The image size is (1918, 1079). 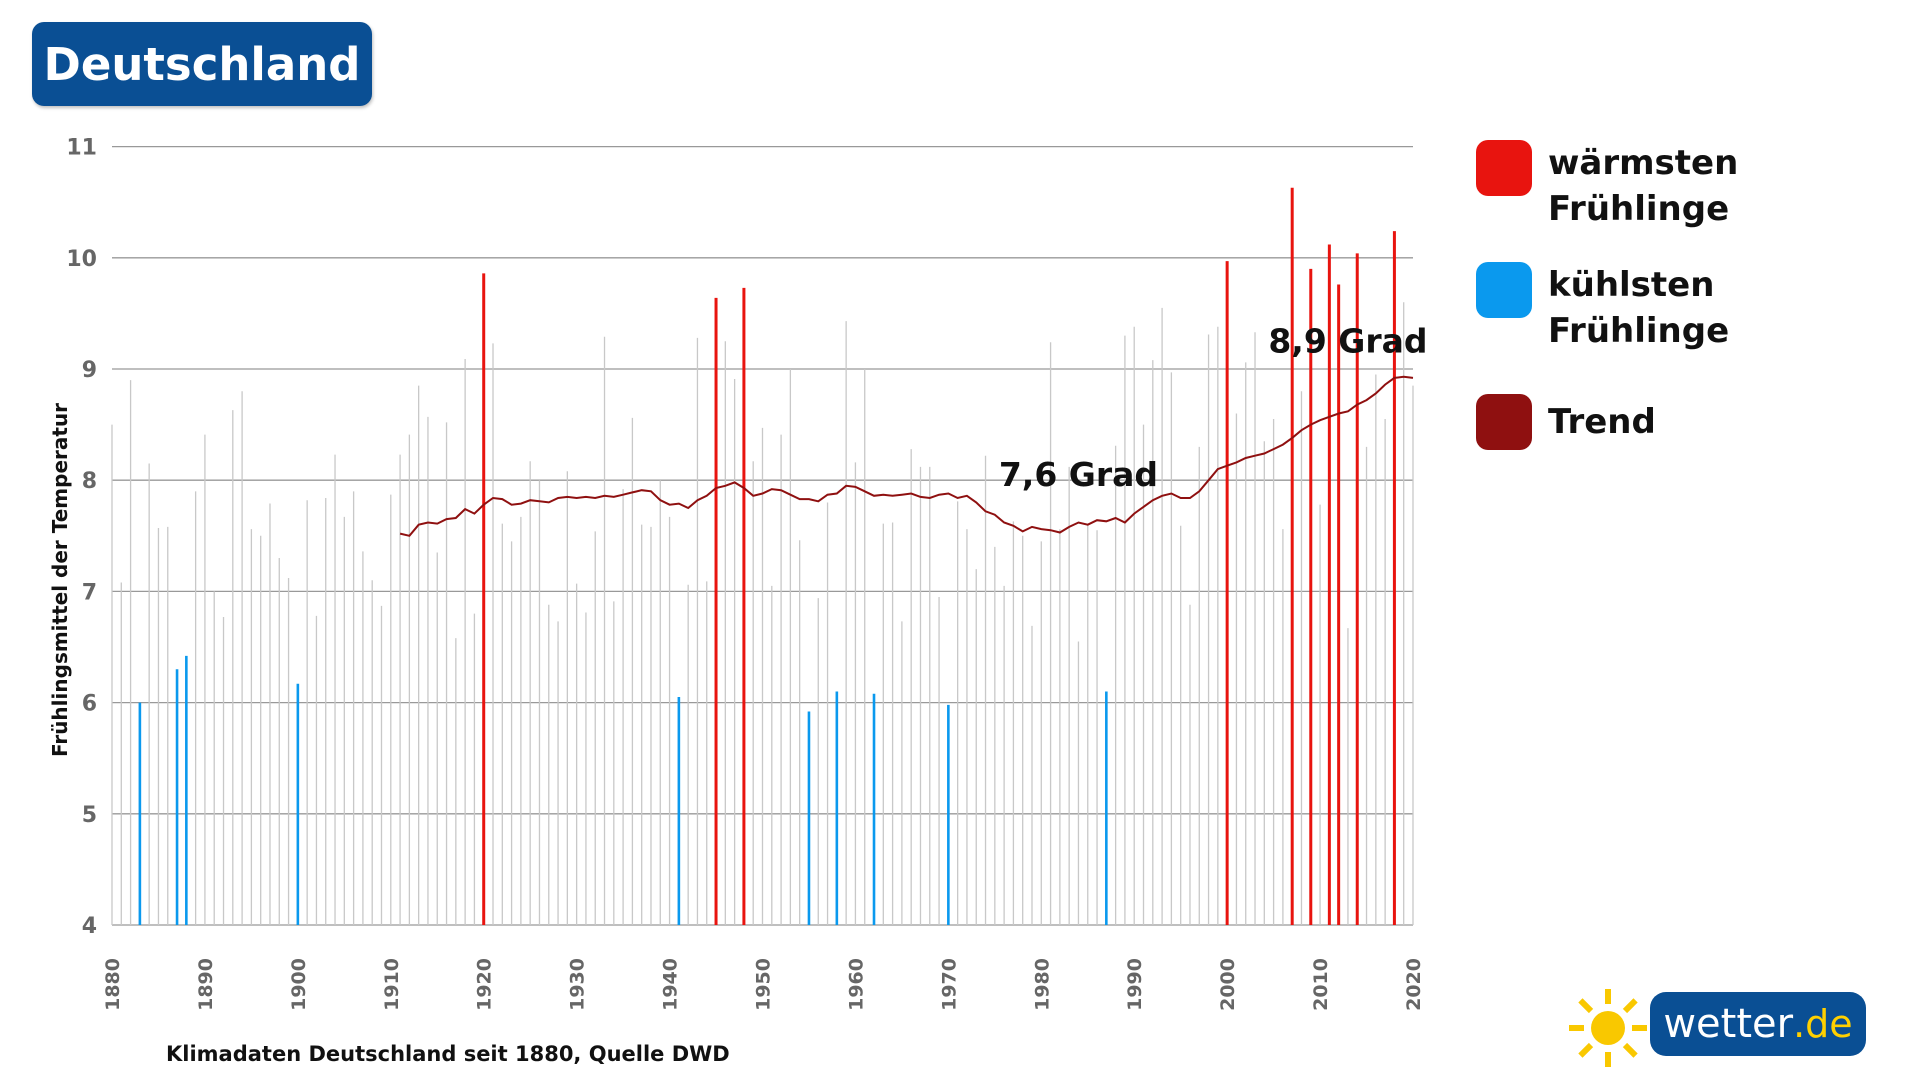 I want to click on y-tick-label: 9, so click(x=89, y=370).